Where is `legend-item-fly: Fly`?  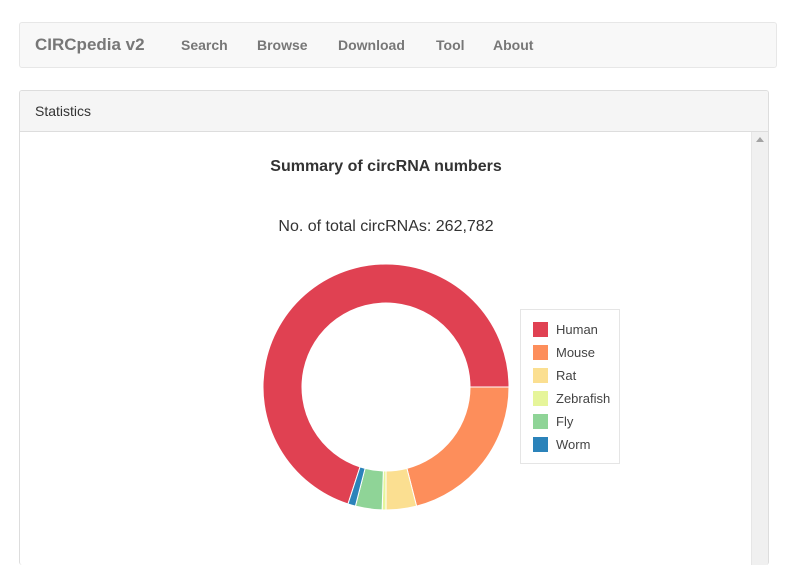
legend-item-fly: Fly is located at coordinates (553, 421).